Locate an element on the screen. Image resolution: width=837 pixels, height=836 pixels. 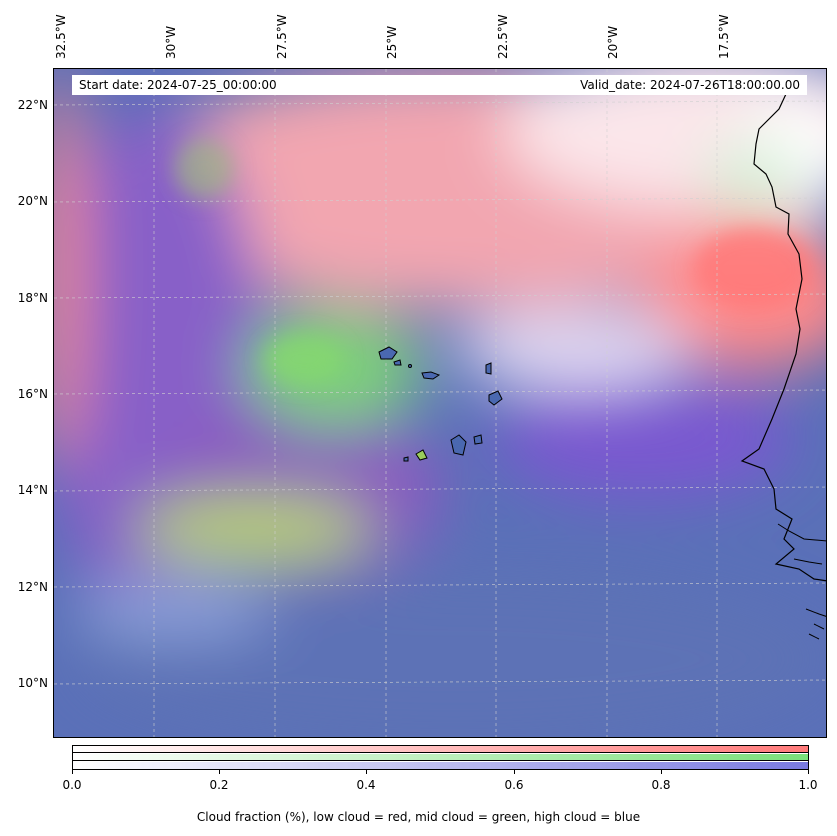
lat-label-10n: 10°N is located at coordinates (32, 683).